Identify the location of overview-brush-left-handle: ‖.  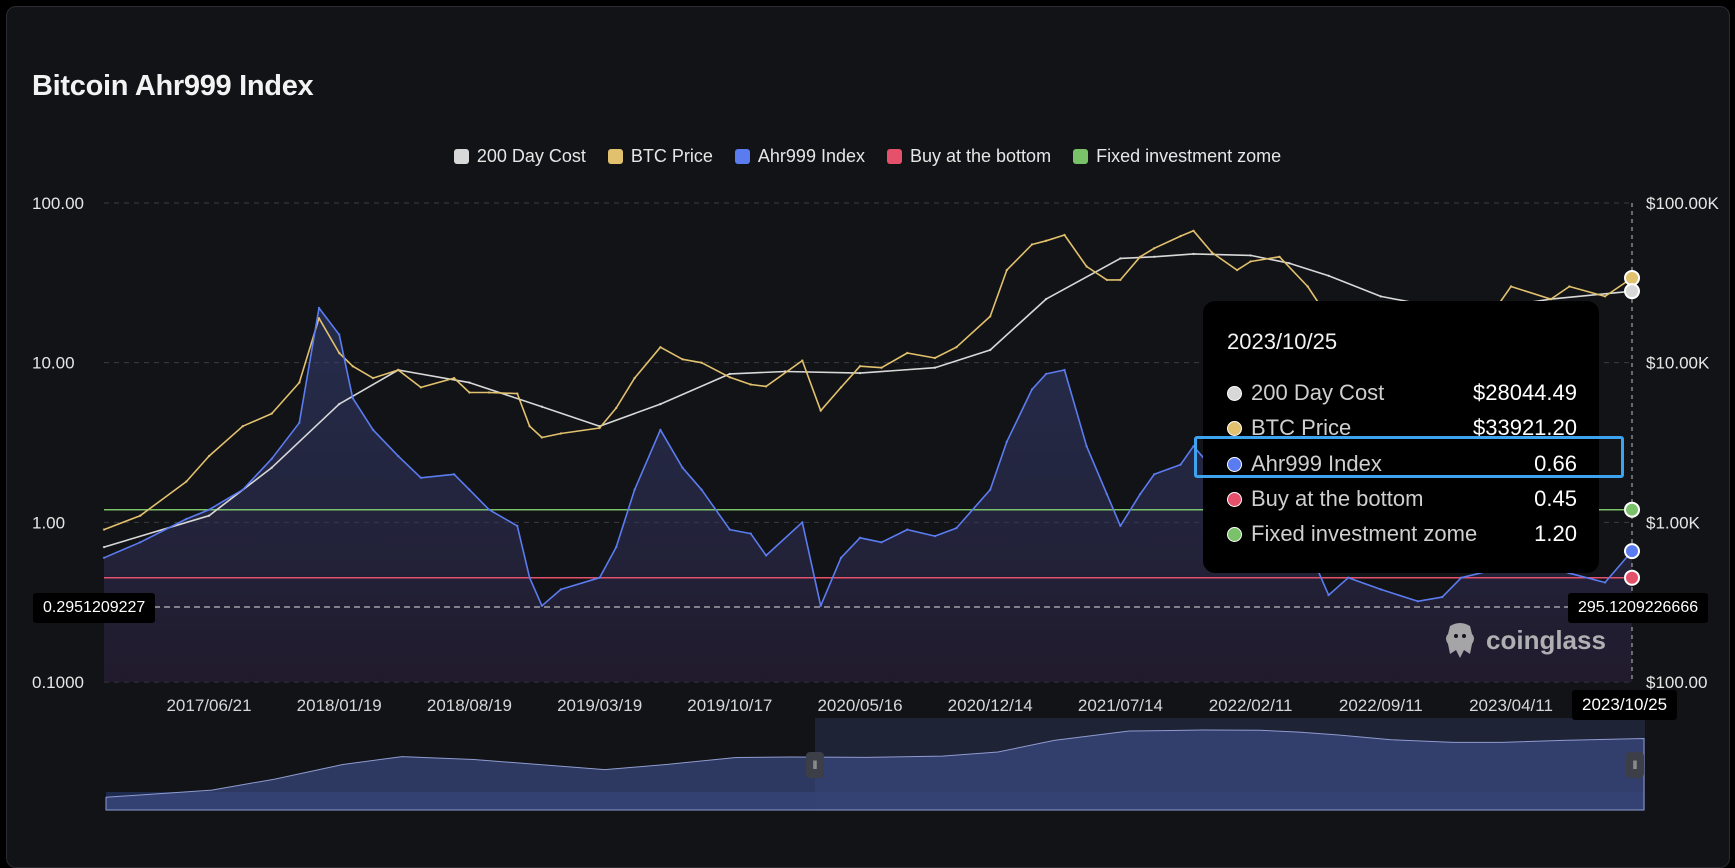
(815, 765).